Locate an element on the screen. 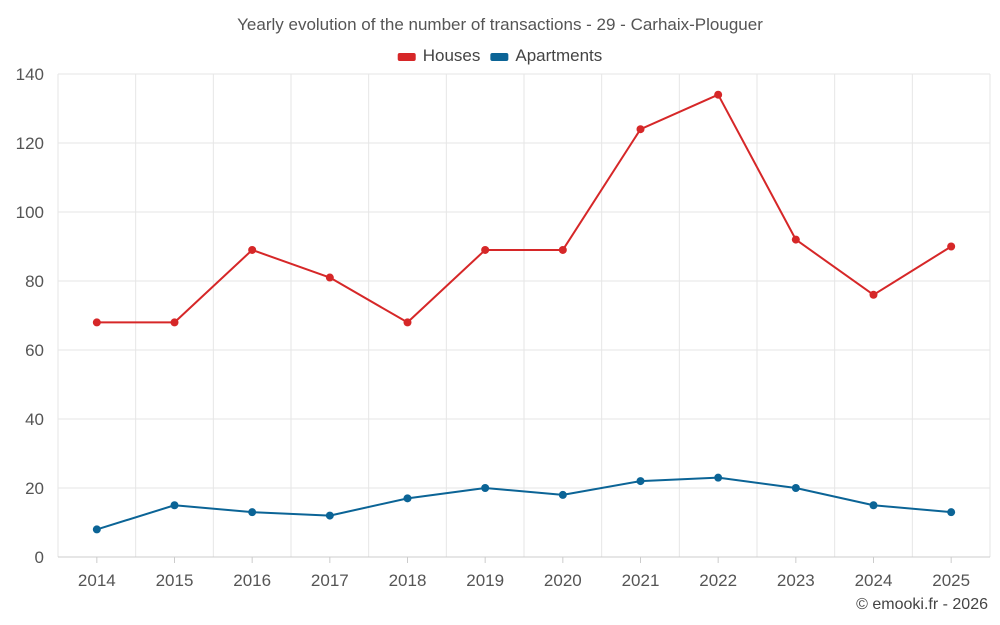 The width and height of the screenshot is (1000, 625). y-tick-label: 0 is located at coordinates (39, 557).